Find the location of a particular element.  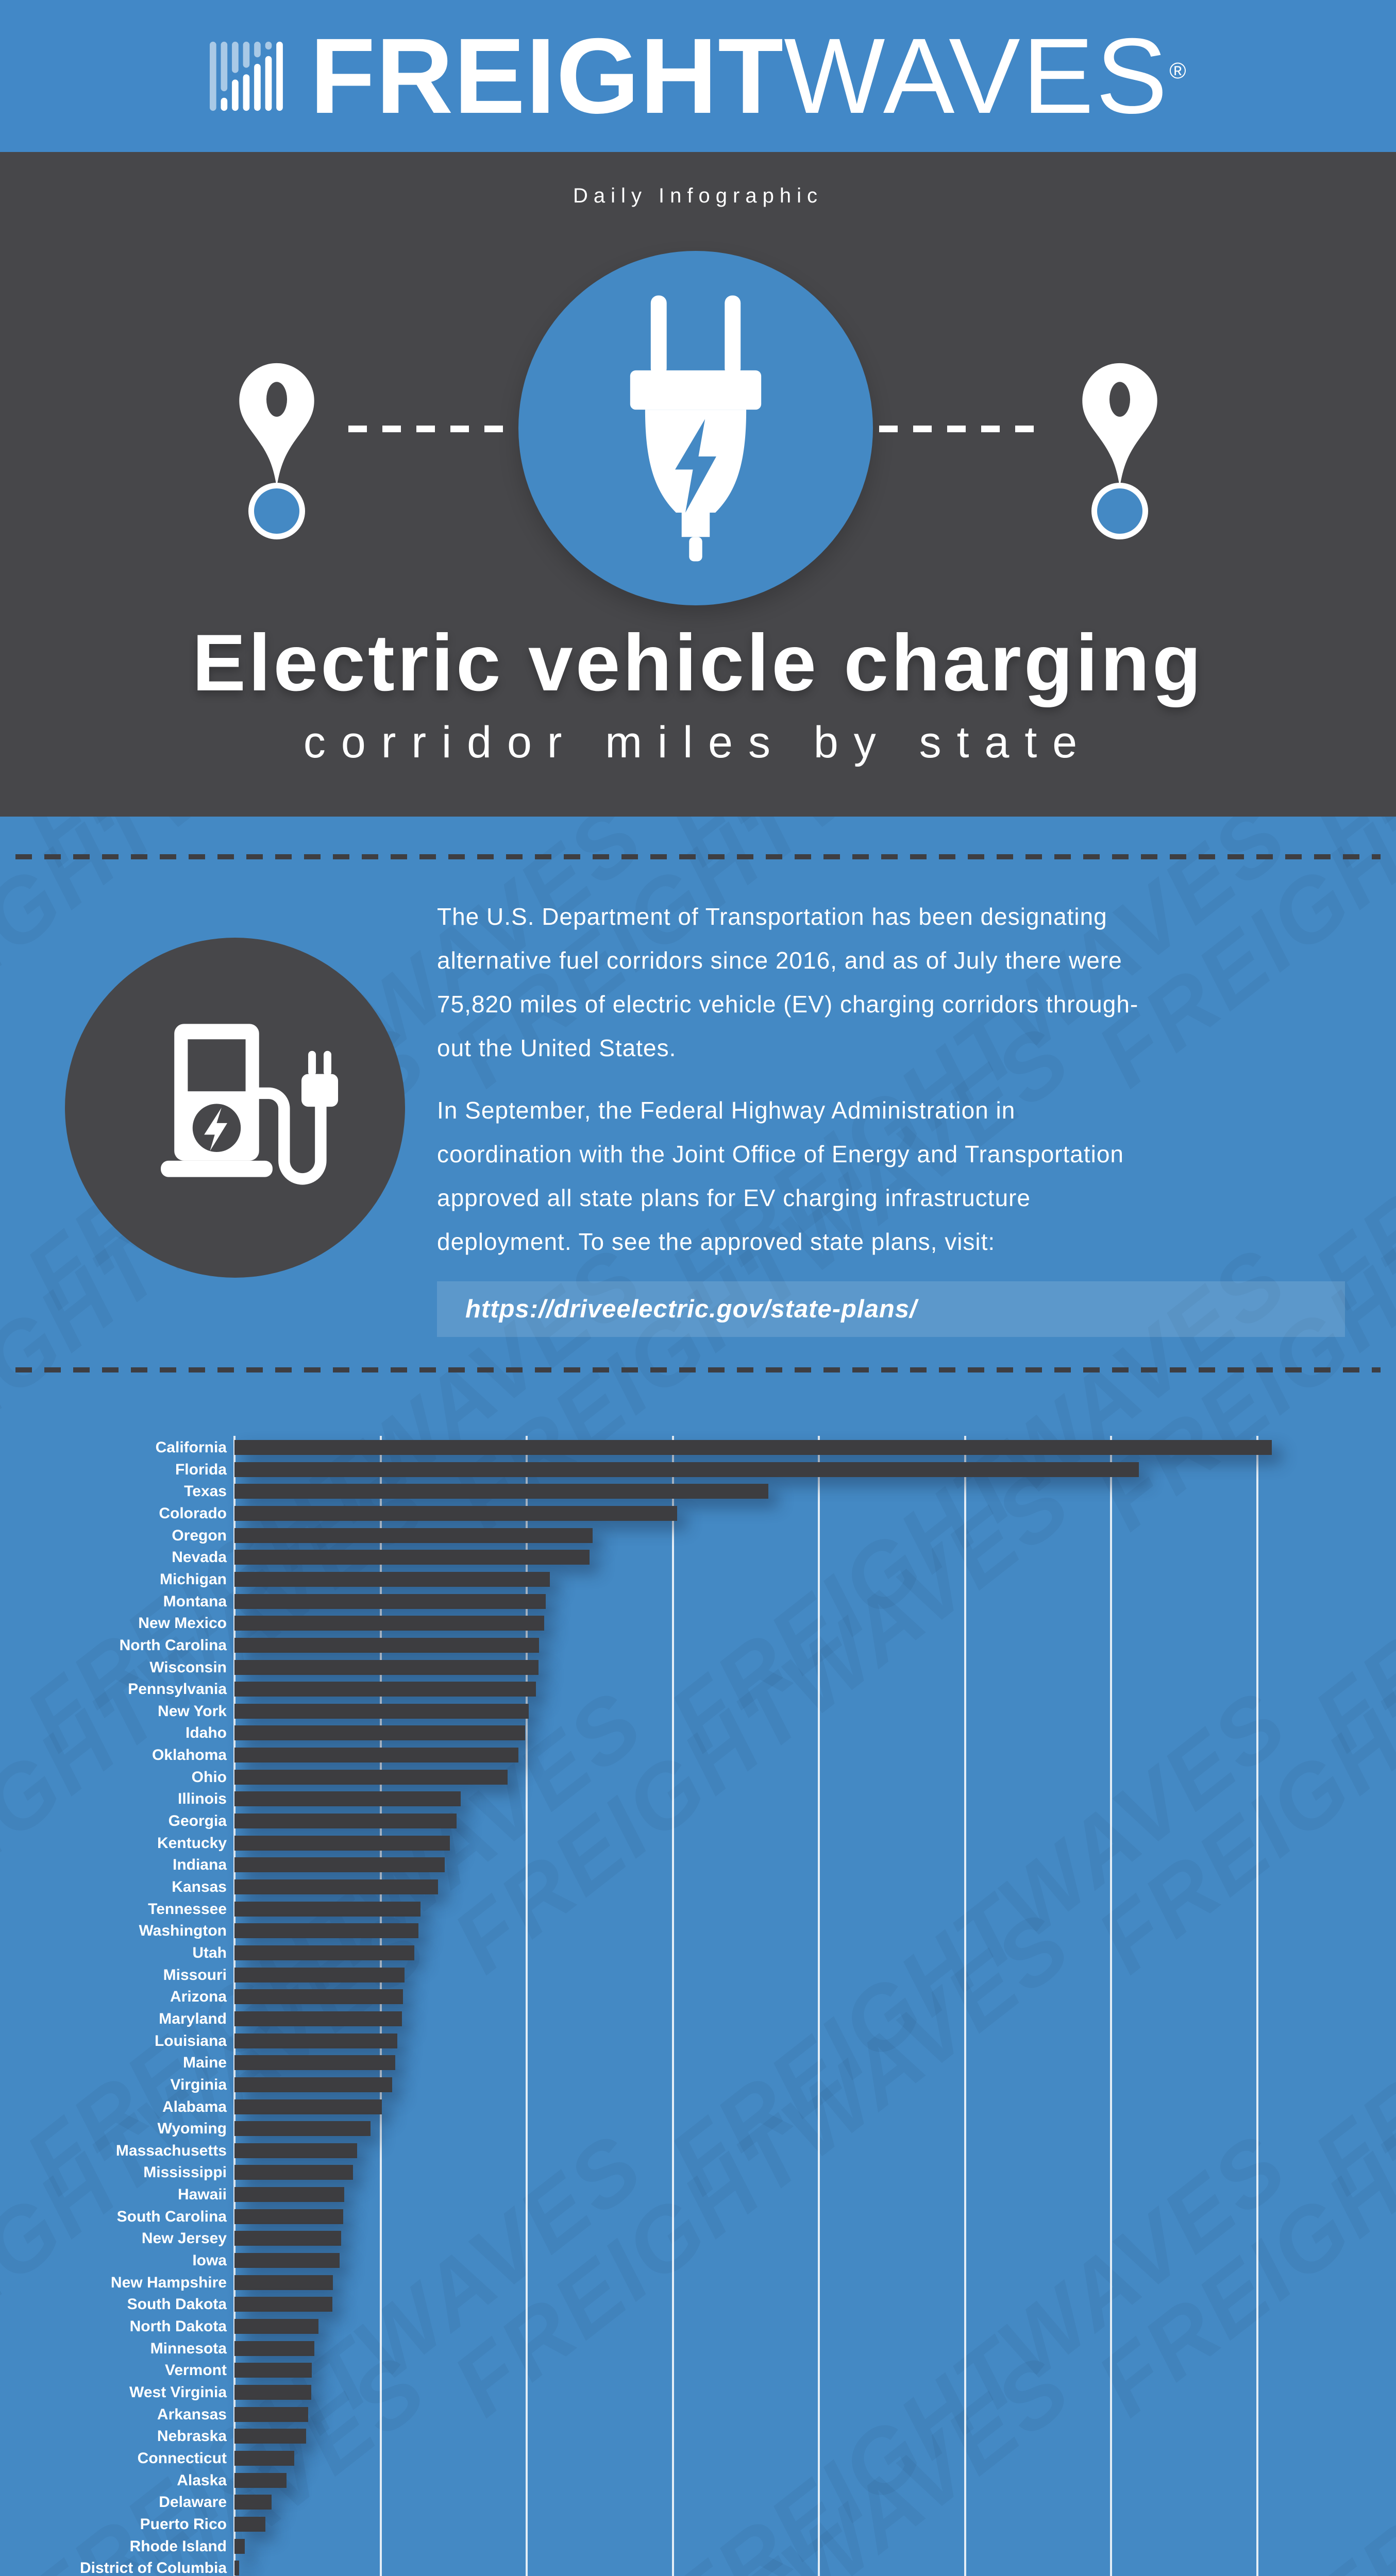

state-label: Utah is located at coordinates (209, 1953).